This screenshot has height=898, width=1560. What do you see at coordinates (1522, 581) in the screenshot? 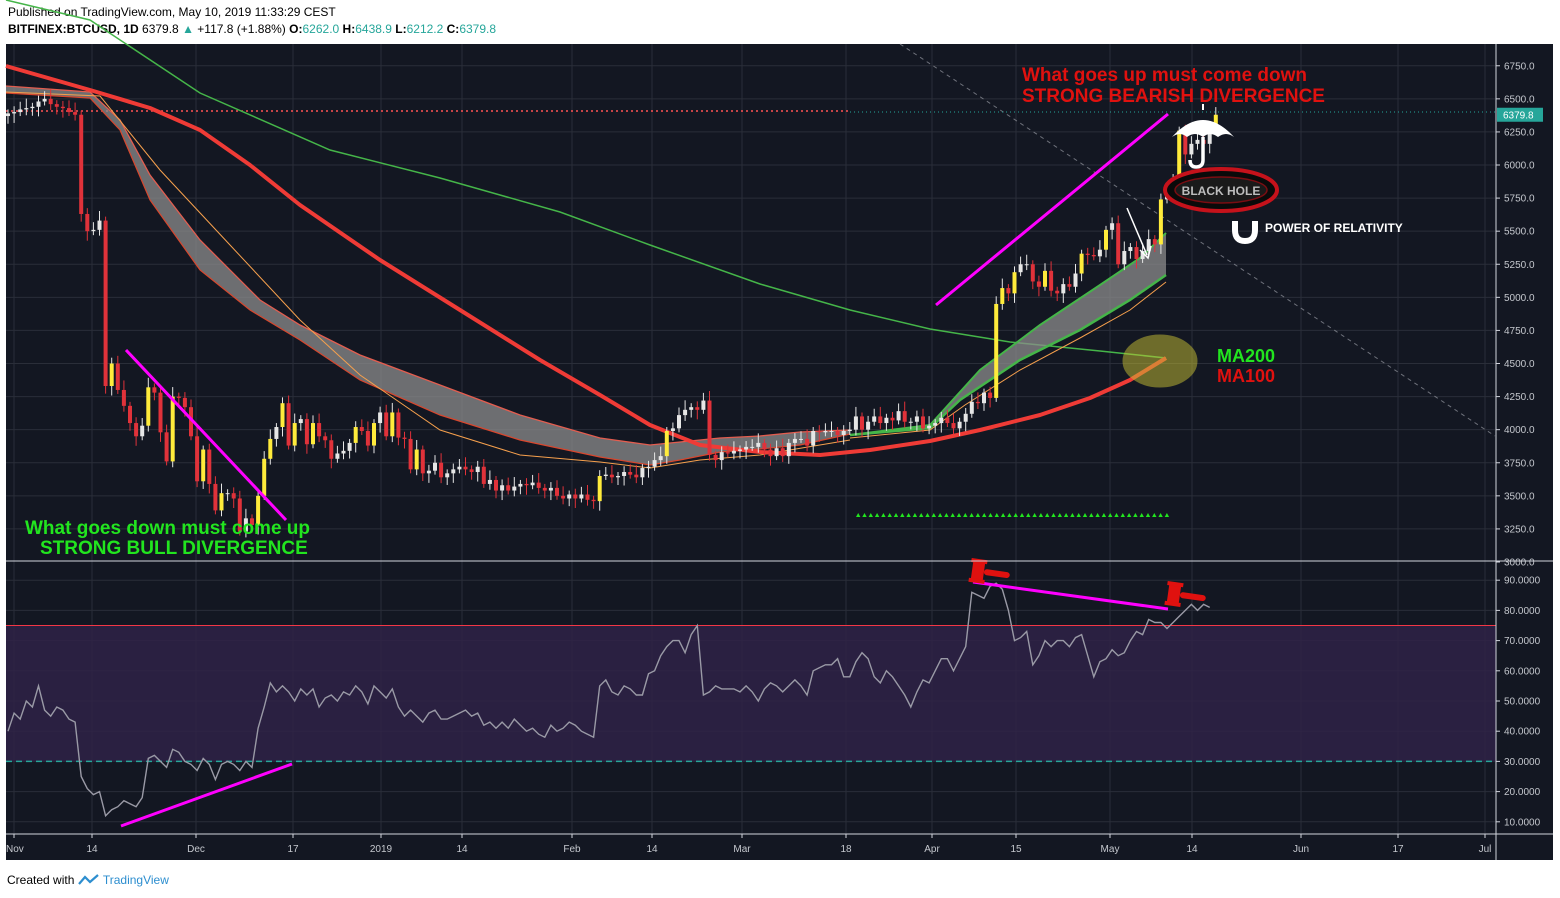
I see `rsi-tick-label: 90.0000` at bounding box center [1522, 581].